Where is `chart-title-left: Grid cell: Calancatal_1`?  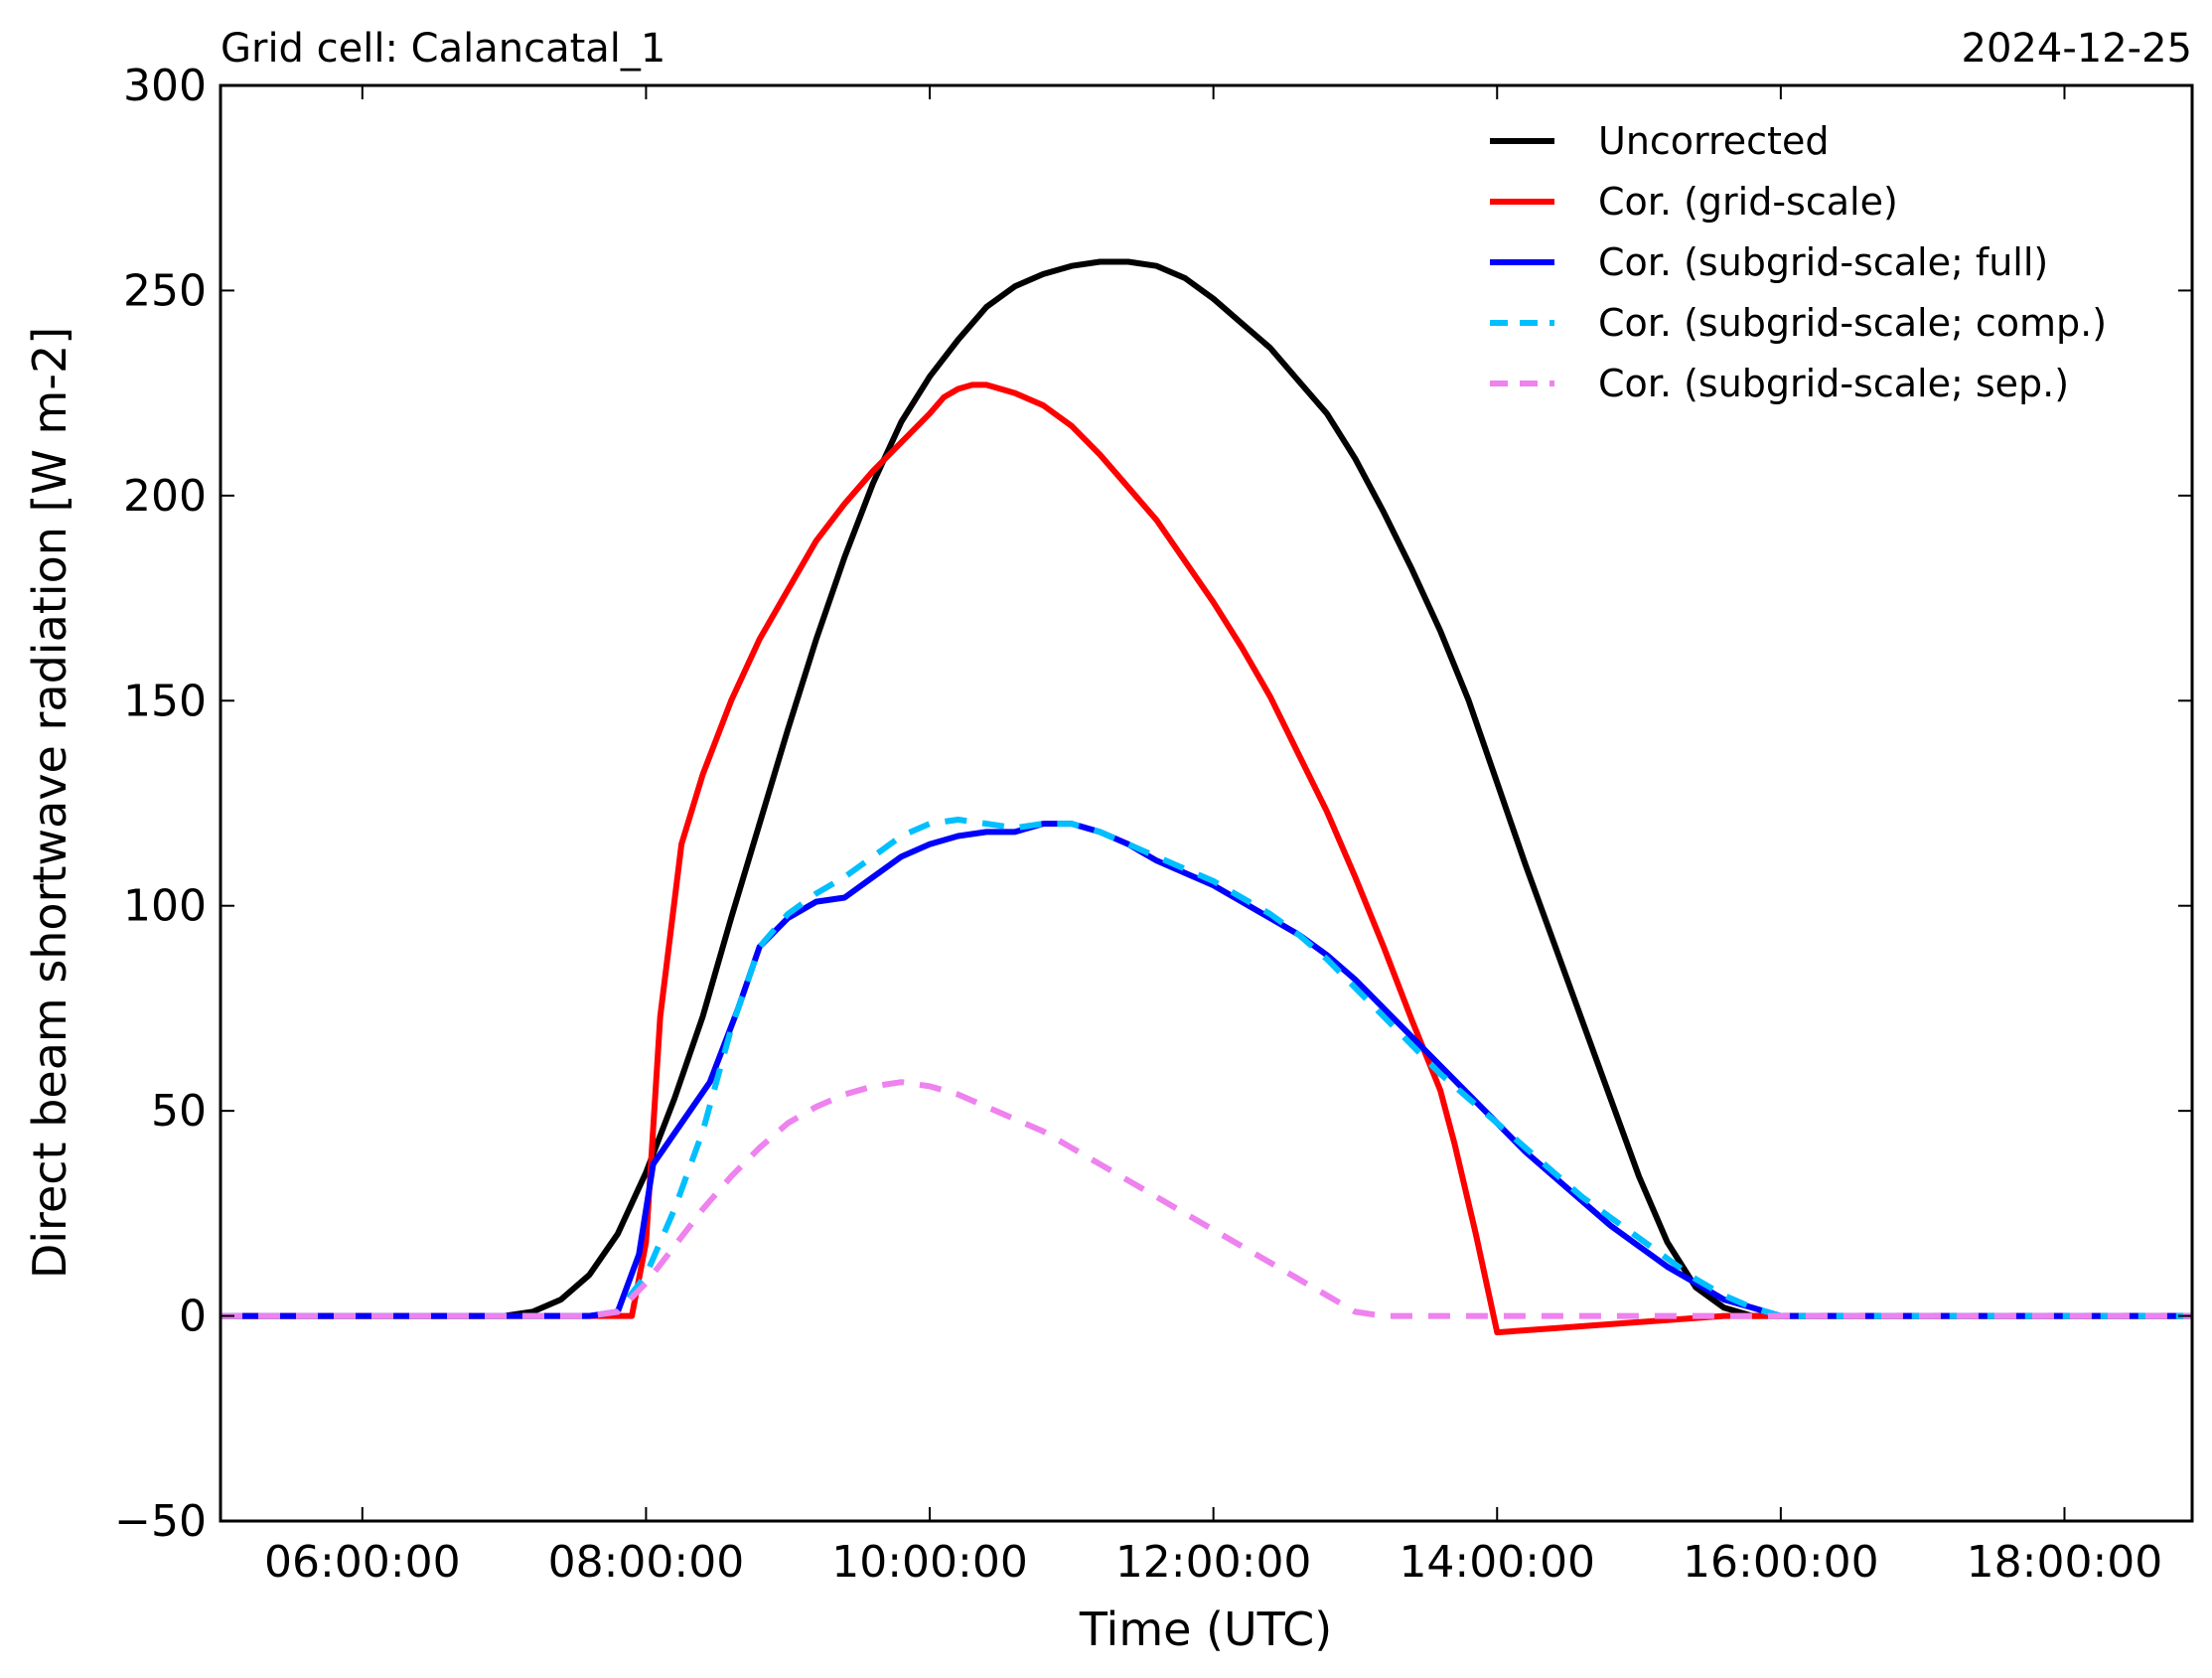 chart-title-left: Grid cell: Calancatal_1 is located at coordinates (443, 49).